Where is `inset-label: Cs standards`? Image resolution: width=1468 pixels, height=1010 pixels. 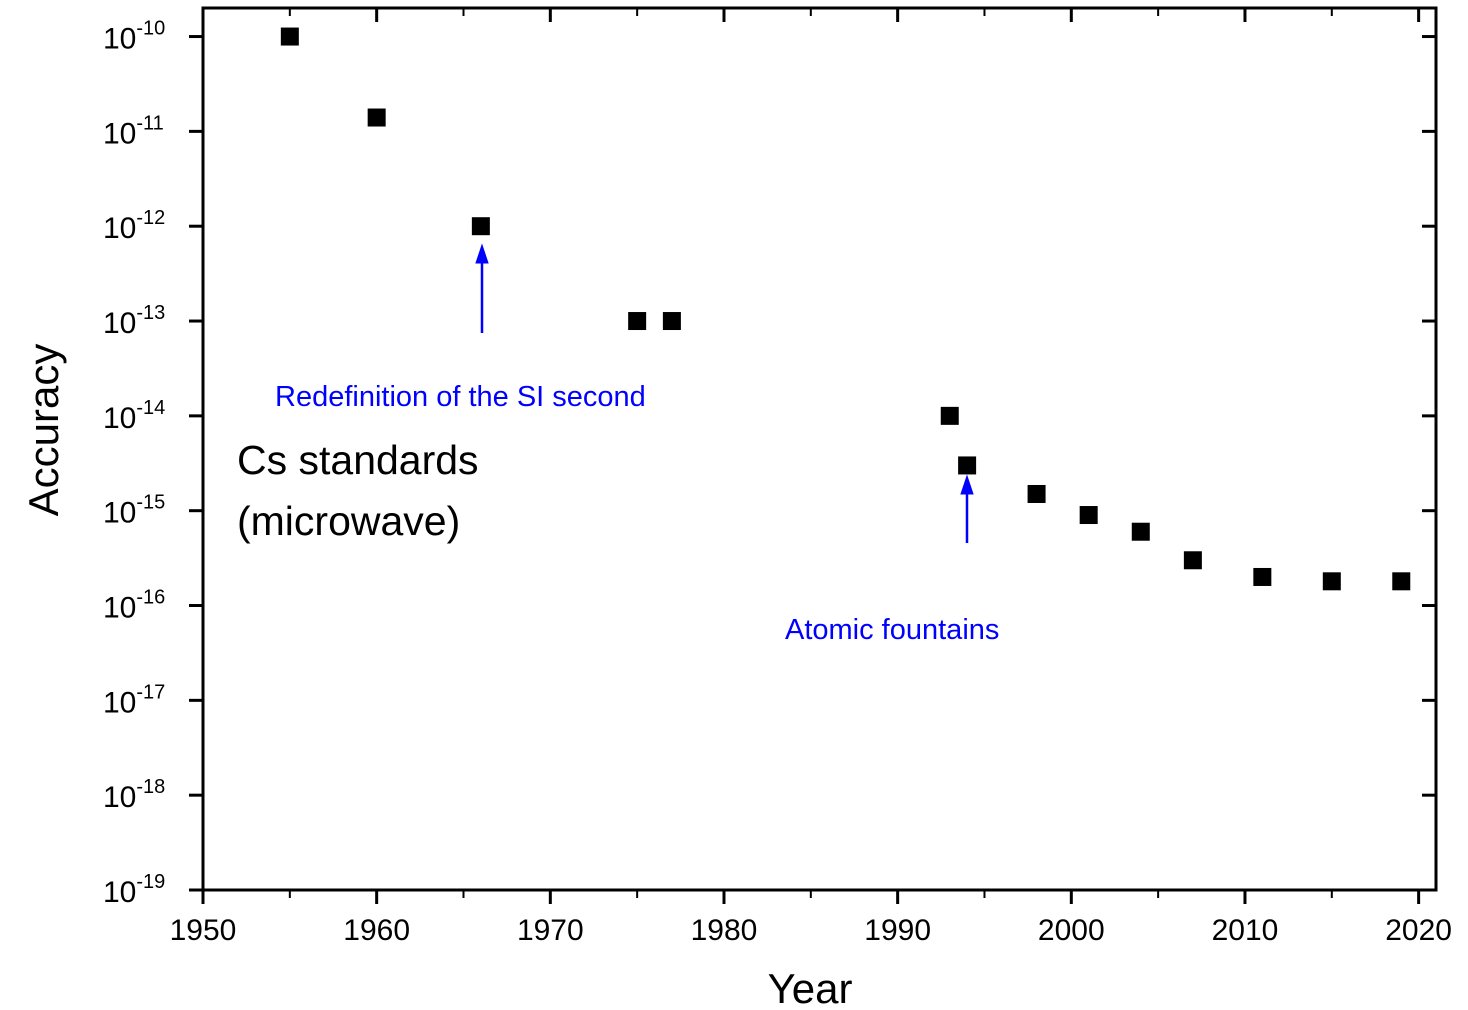
inset-label: Cs standards is located at coordinates (358, 460).